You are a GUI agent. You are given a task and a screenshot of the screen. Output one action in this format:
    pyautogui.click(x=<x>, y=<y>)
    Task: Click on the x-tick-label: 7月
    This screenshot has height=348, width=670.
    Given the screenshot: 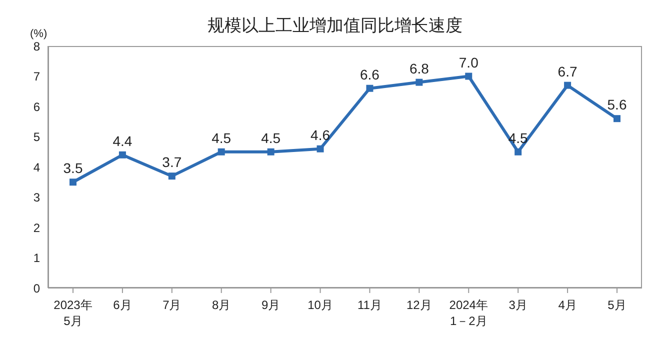 What is the action you would take?
    pyautogui.click(x=172, y=305)
    